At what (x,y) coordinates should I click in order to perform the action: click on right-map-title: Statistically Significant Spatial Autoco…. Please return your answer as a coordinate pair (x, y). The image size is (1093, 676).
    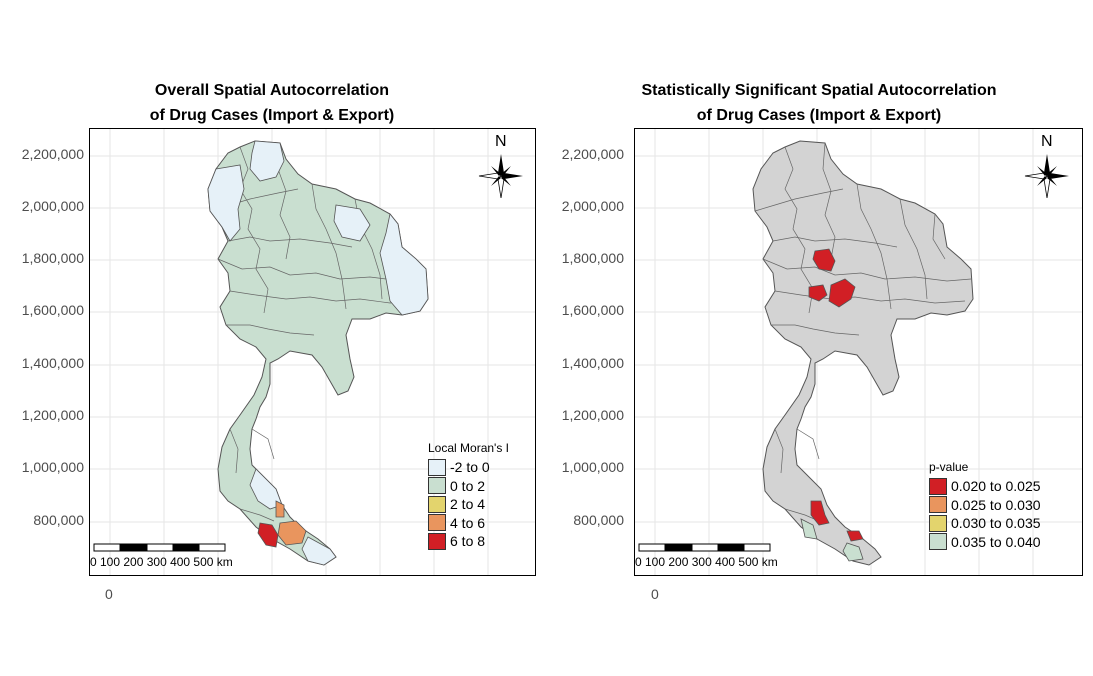
    Looking at the image, I should click on (819, 103).